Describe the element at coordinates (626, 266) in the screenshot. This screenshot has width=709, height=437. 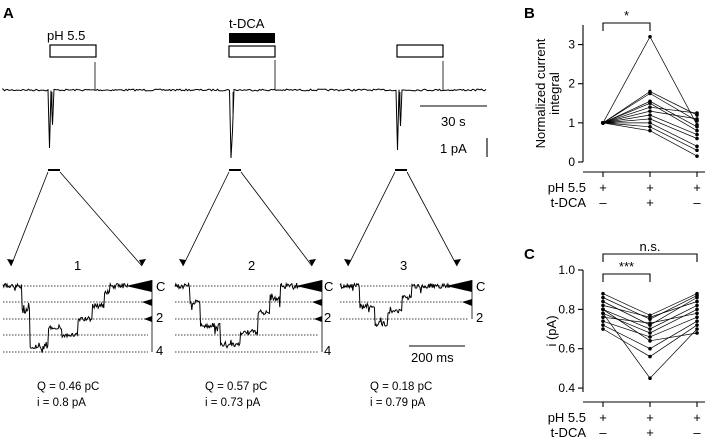
I see `significance-label-C-0: ***` at that location.